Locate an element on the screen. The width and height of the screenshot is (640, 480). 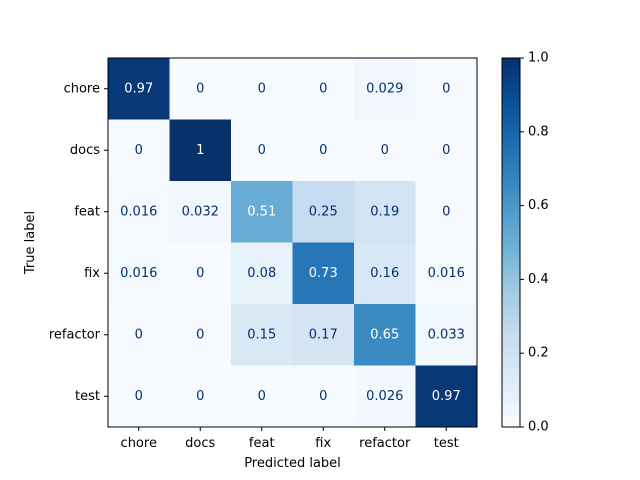
x-tick-label: docs is located at coordinates (200, 443).